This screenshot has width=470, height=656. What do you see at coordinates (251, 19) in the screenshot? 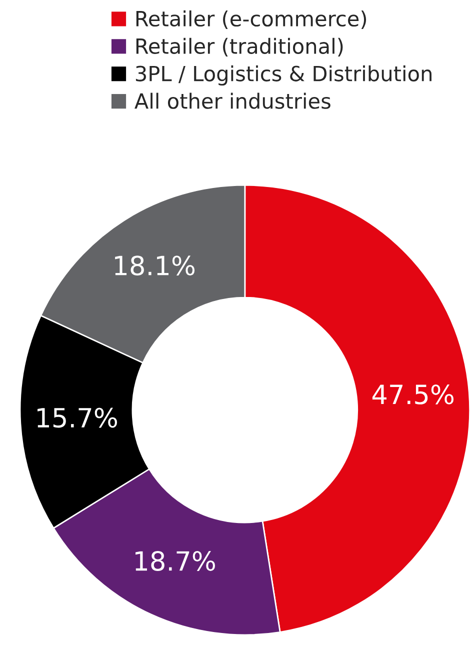
I see `legend-label: Retailer (e-commerce)` at bounding box center [251, 19].